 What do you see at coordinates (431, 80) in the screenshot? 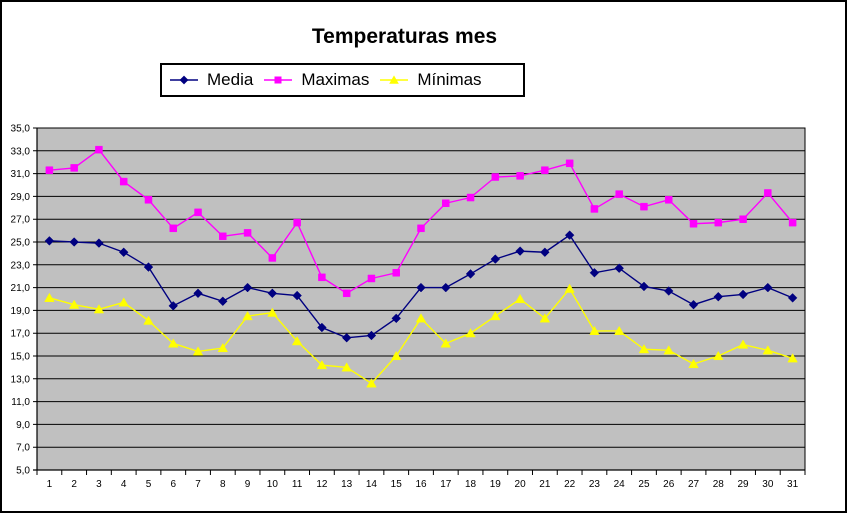
I see `legend-item-minimas: Mínimas` at bounding box center [431, 80].